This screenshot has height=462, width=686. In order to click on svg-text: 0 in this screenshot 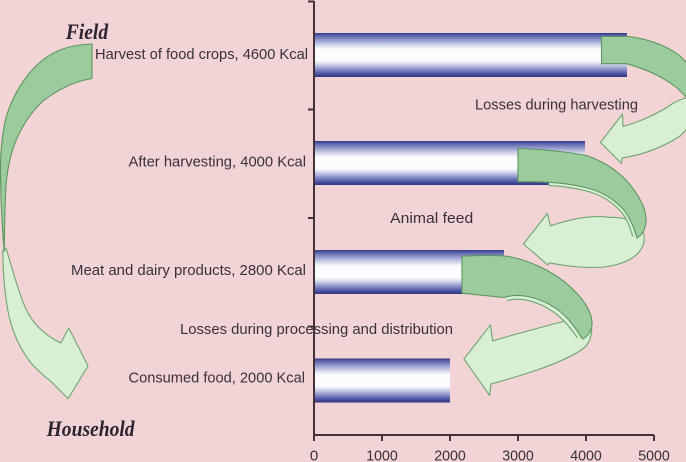, I will do `click(314, 454)`.